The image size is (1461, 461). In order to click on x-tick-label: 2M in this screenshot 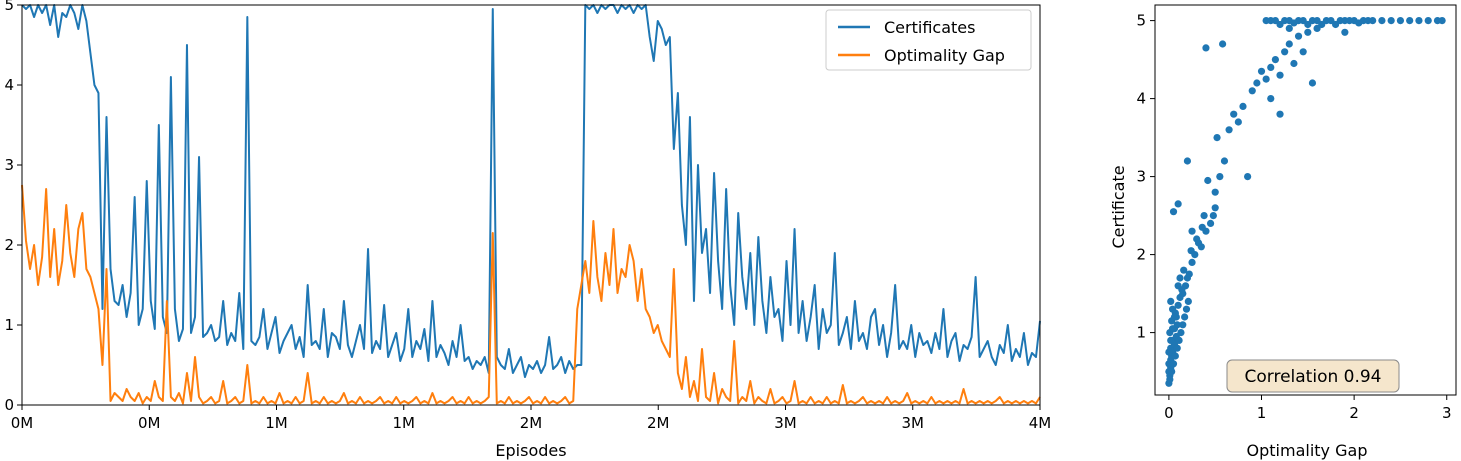, I will do `click(658, 423)`.